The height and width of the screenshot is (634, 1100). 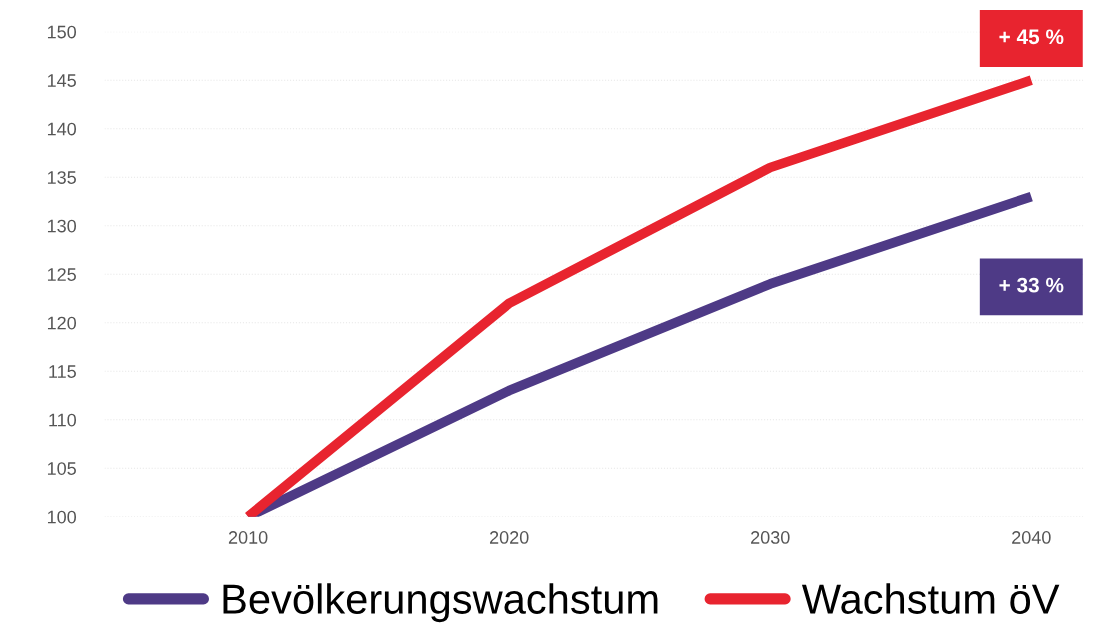 I want to click on y-tick-label: 115, so click(x=62, y=371).